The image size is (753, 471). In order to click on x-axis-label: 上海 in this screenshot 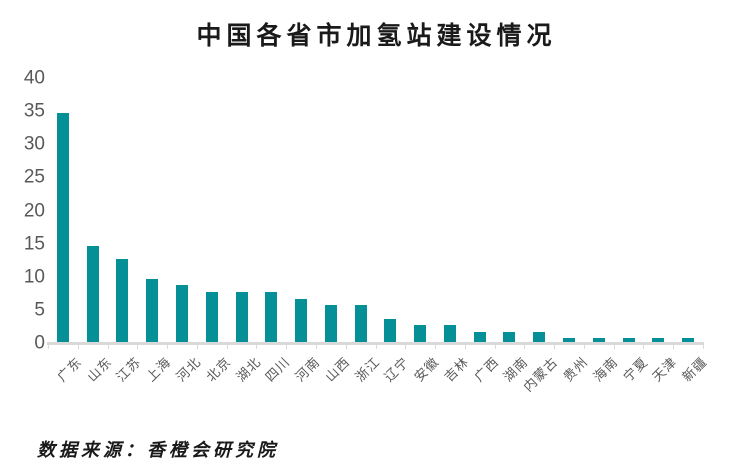, I will do `click(159, 370)`.